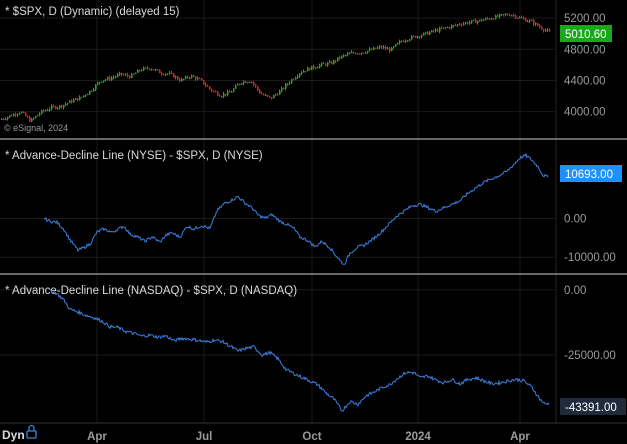 The width and height of the screenshot is (627, 444). Describe the element at coordinates (418, 437) in the screenshot. I see `x-tick-label: 2024` at that location.